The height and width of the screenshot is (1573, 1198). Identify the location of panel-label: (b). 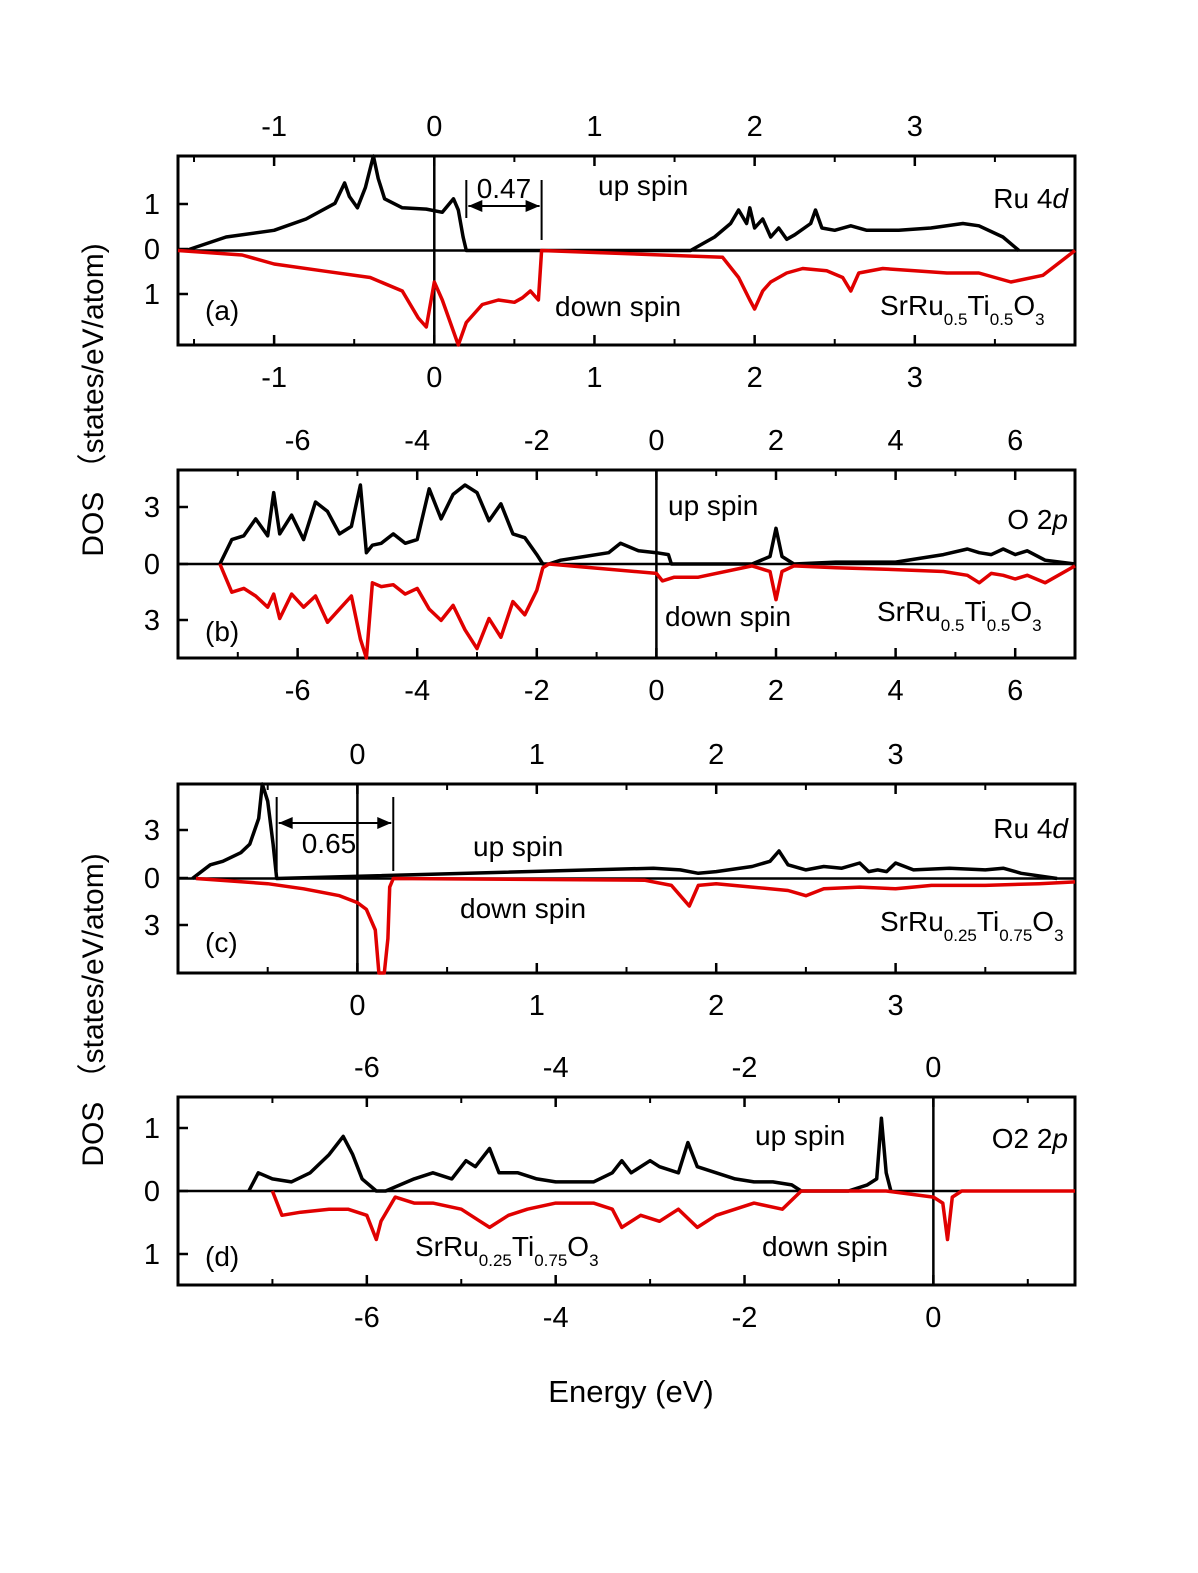
(222, 631).